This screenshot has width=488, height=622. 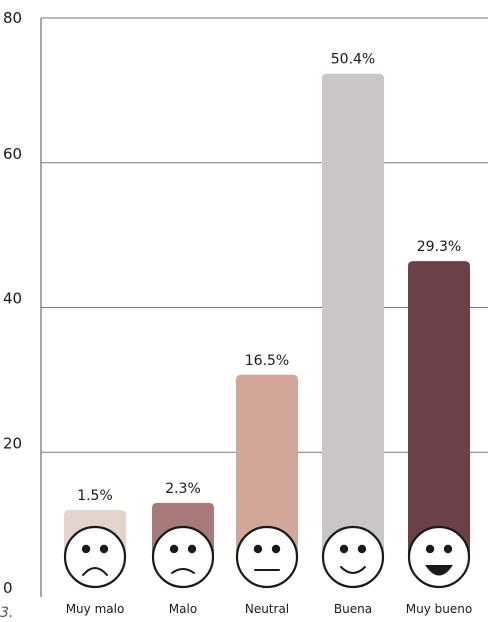 I want to click on y-tick-label-40: 40, so click(x=12, y=299).